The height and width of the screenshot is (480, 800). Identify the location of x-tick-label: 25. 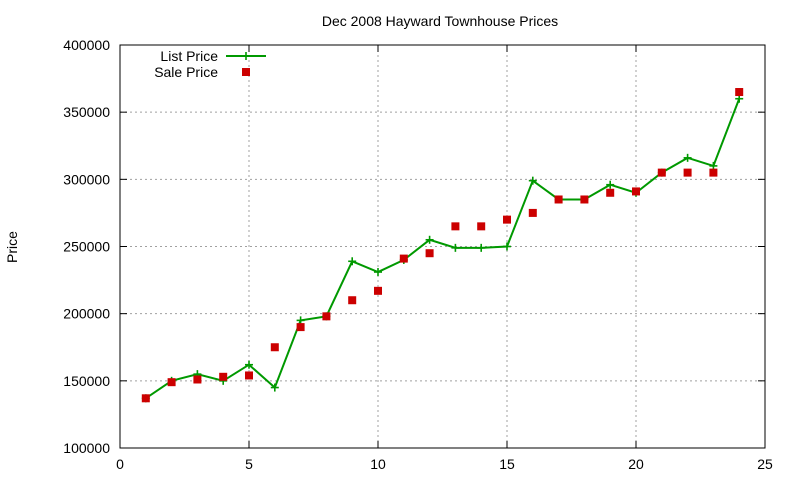
(765, 464).